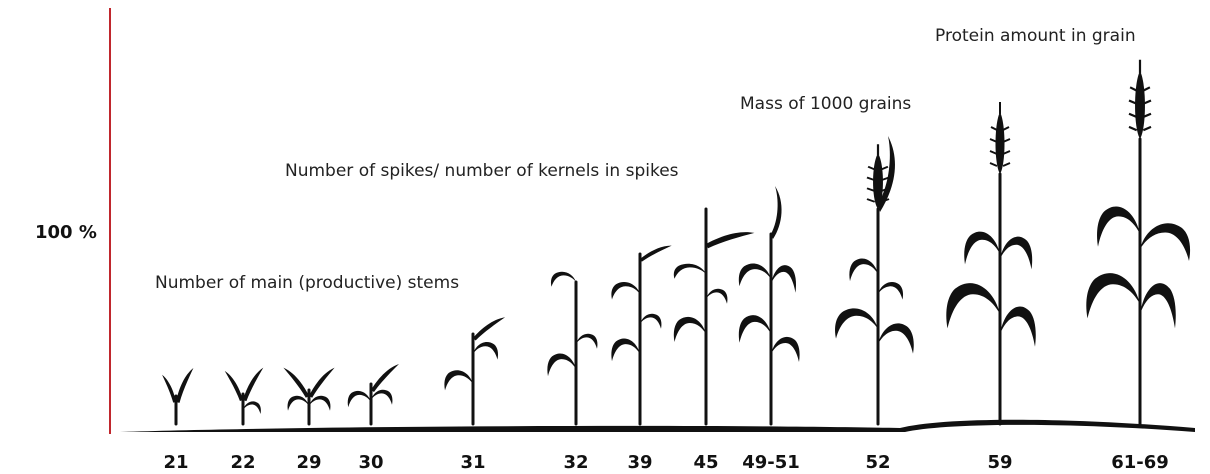 This screenshot has height=474, width=1210. What do you see at coordinates (242, 462) in the screenshot?
I see `stage-label: 22` at bounding box center [242, 462].